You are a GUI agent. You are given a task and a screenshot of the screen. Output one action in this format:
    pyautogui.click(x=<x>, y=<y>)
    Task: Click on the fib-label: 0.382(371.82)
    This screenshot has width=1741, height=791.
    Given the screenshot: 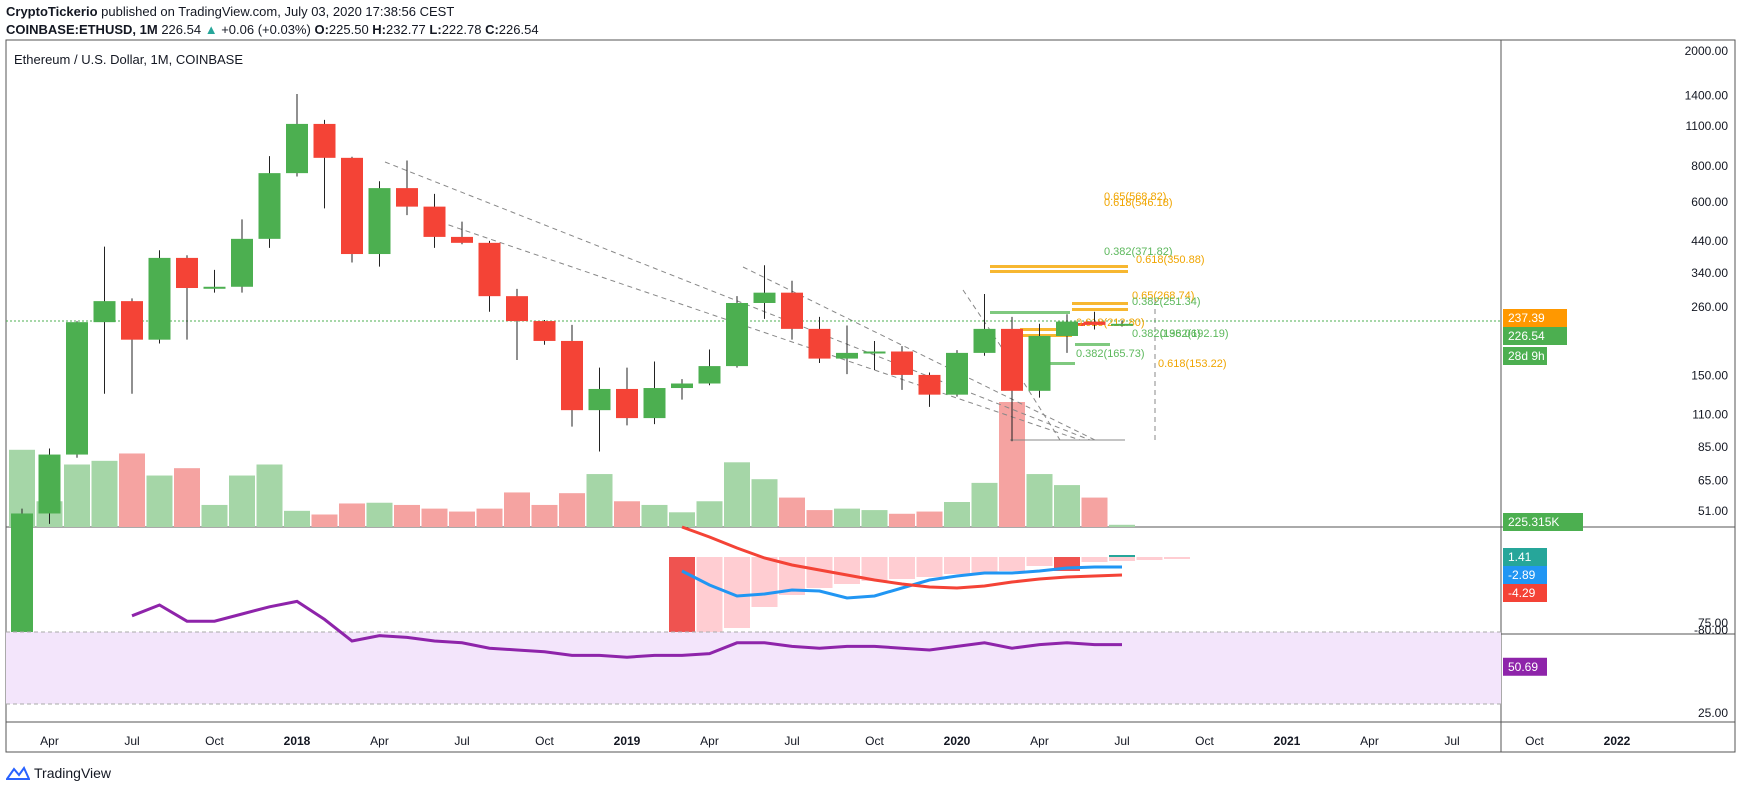 What is the action you would take?
    pyautogui.click(x=1138, y=252)
    